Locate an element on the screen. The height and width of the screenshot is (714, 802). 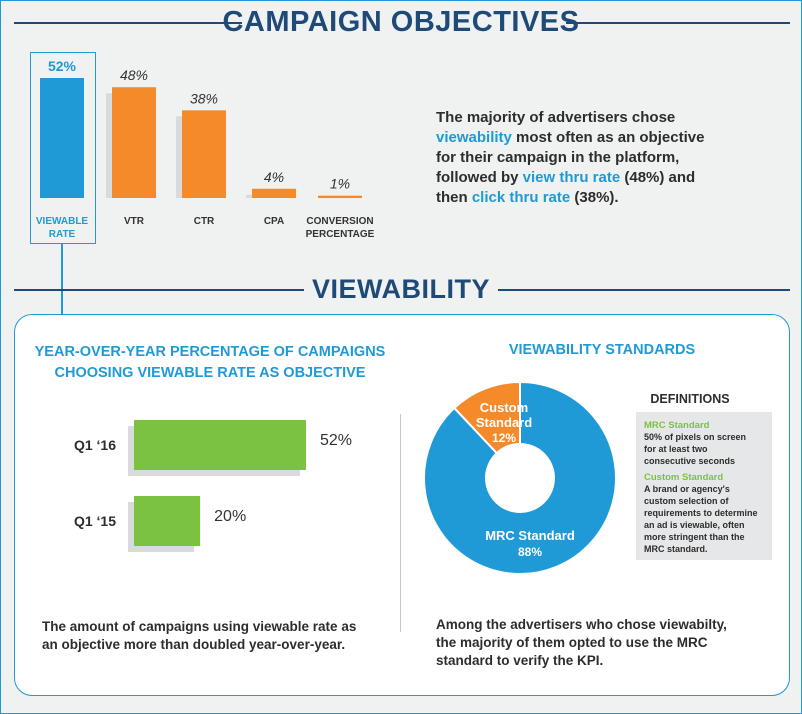
section2-title: VIEWABILITY is located at coordinates (400, 289).